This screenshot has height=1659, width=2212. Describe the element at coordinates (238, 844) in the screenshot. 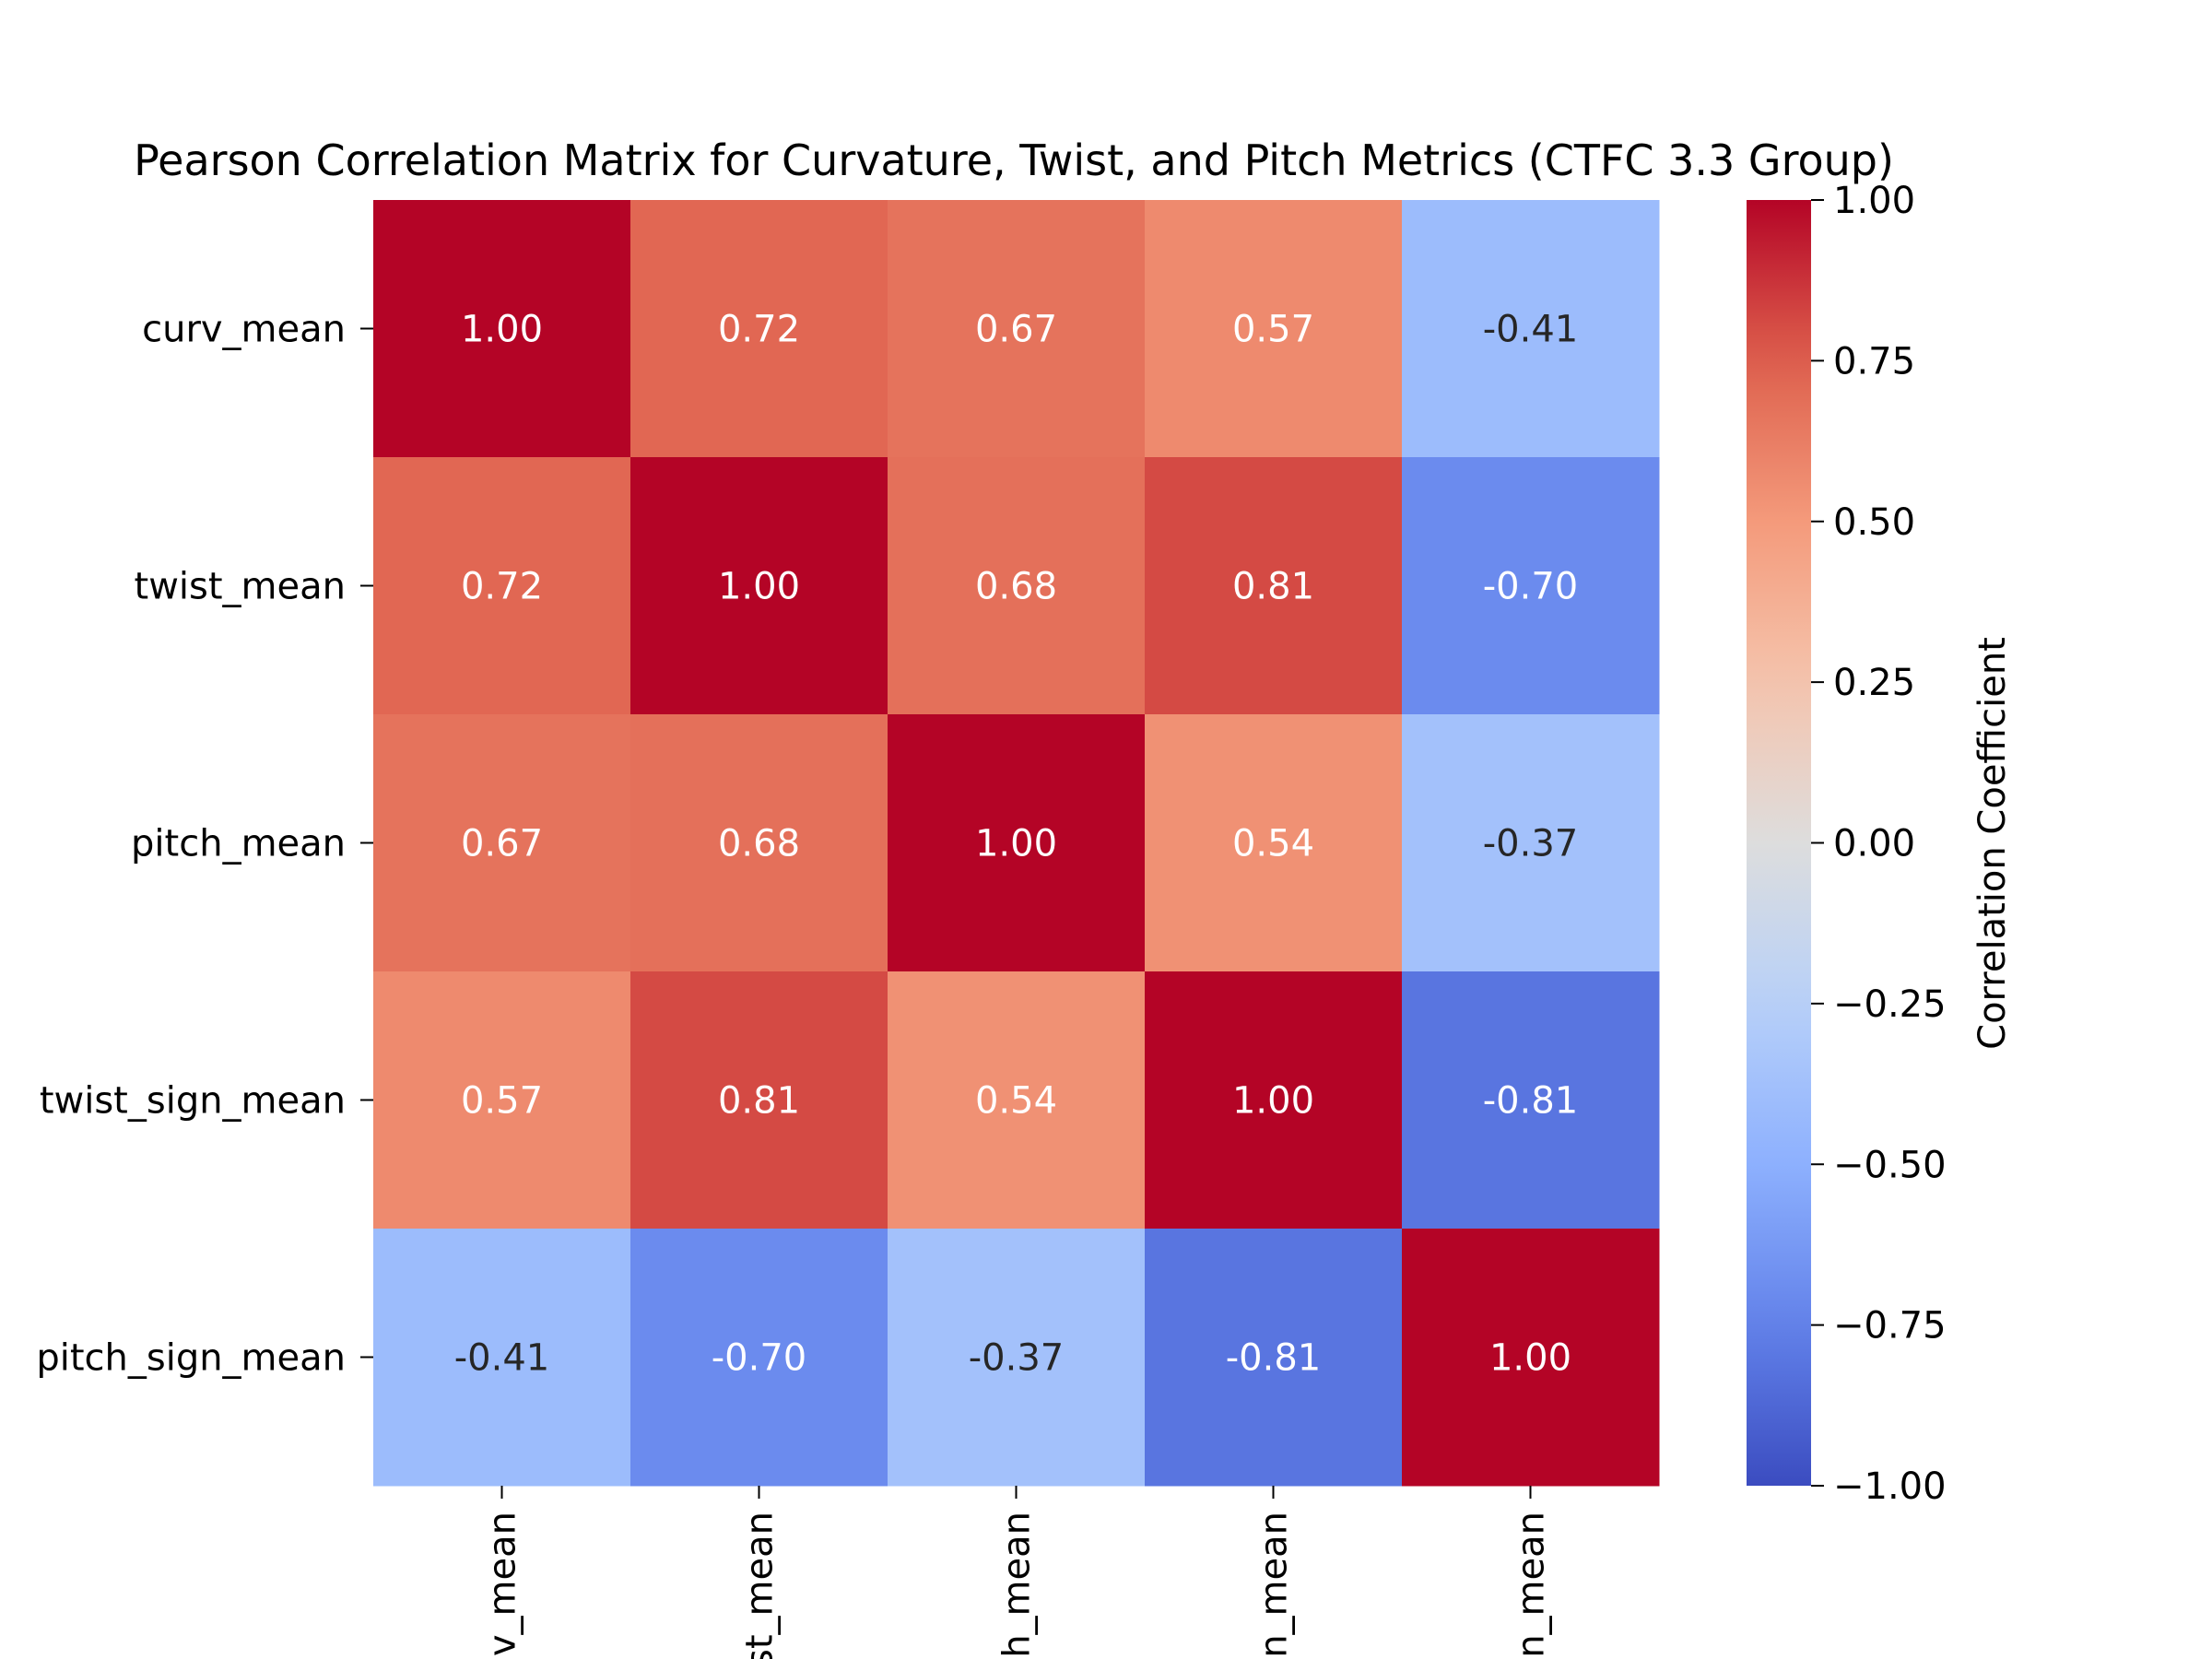

I see `y-tick-label: pitch_mean` at that location.